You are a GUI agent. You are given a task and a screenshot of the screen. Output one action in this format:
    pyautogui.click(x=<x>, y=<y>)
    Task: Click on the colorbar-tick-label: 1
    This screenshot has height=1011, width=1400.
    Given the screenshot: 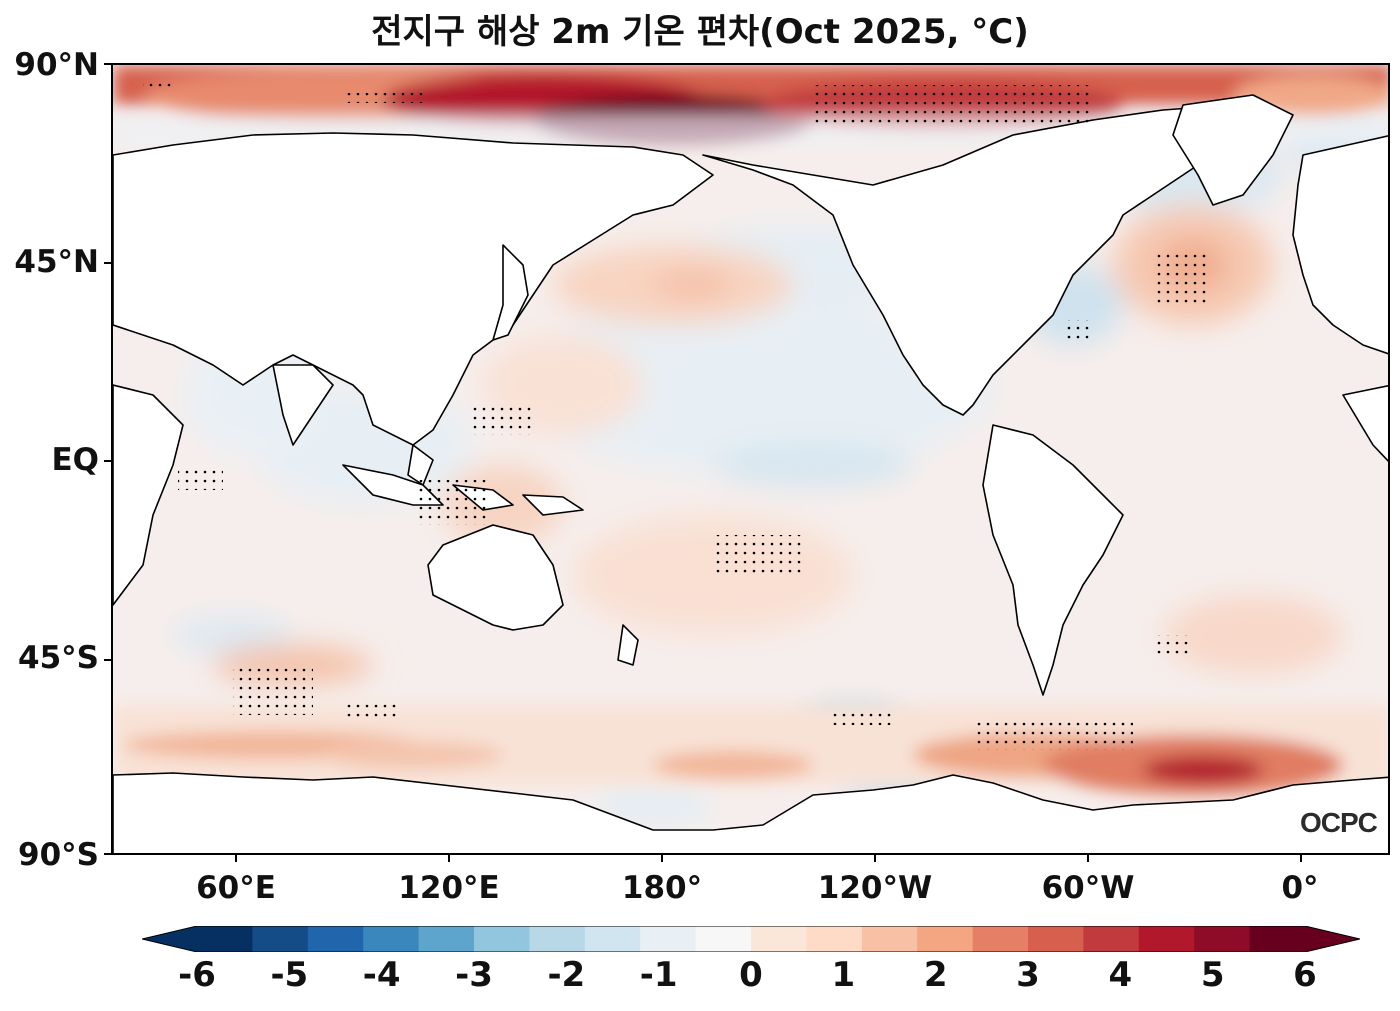 What is the action you would take?
    pyautogui.click(x=843, y=975)
    